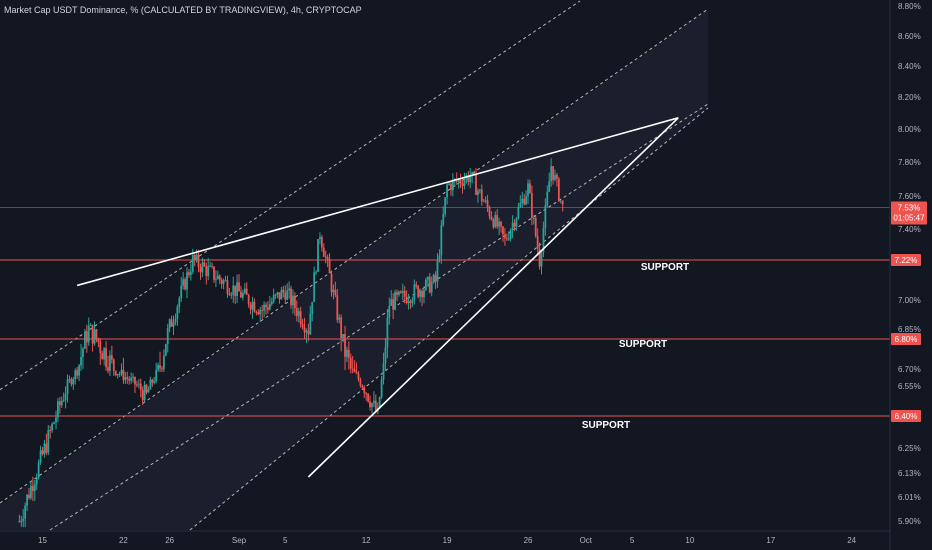 The height and width of the screenshot is (550, 932). Describe the element at coordinates (909, 229) in the screenshot. I see `y-tick-label: 7.40%` at that location.